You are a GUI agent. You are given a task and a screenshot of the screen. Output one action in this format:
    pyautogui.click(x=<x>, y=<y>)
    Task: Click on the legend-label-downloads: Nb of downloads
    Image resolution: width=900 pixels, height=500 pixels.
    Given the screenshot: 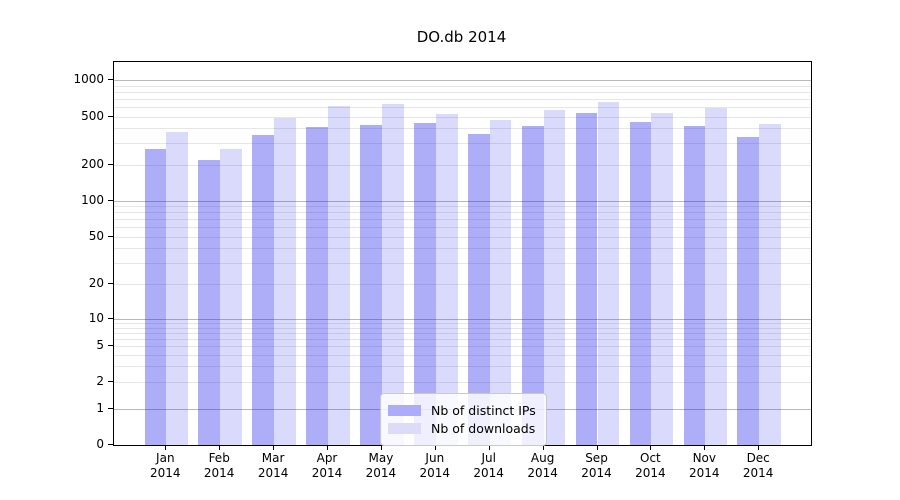 What is the action you would take?
    pyautogui.click(x=483, y=428)
    